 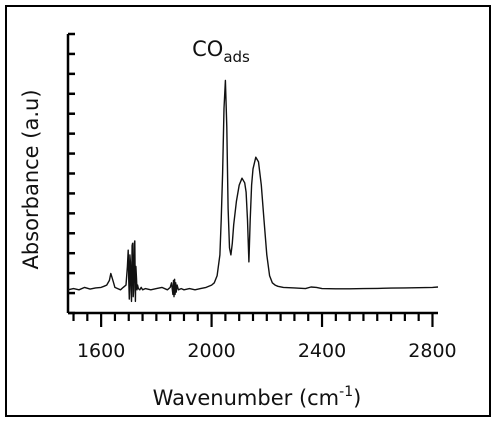 I want to click on co-ads-annotation: COads, so click(x=221, y=51).